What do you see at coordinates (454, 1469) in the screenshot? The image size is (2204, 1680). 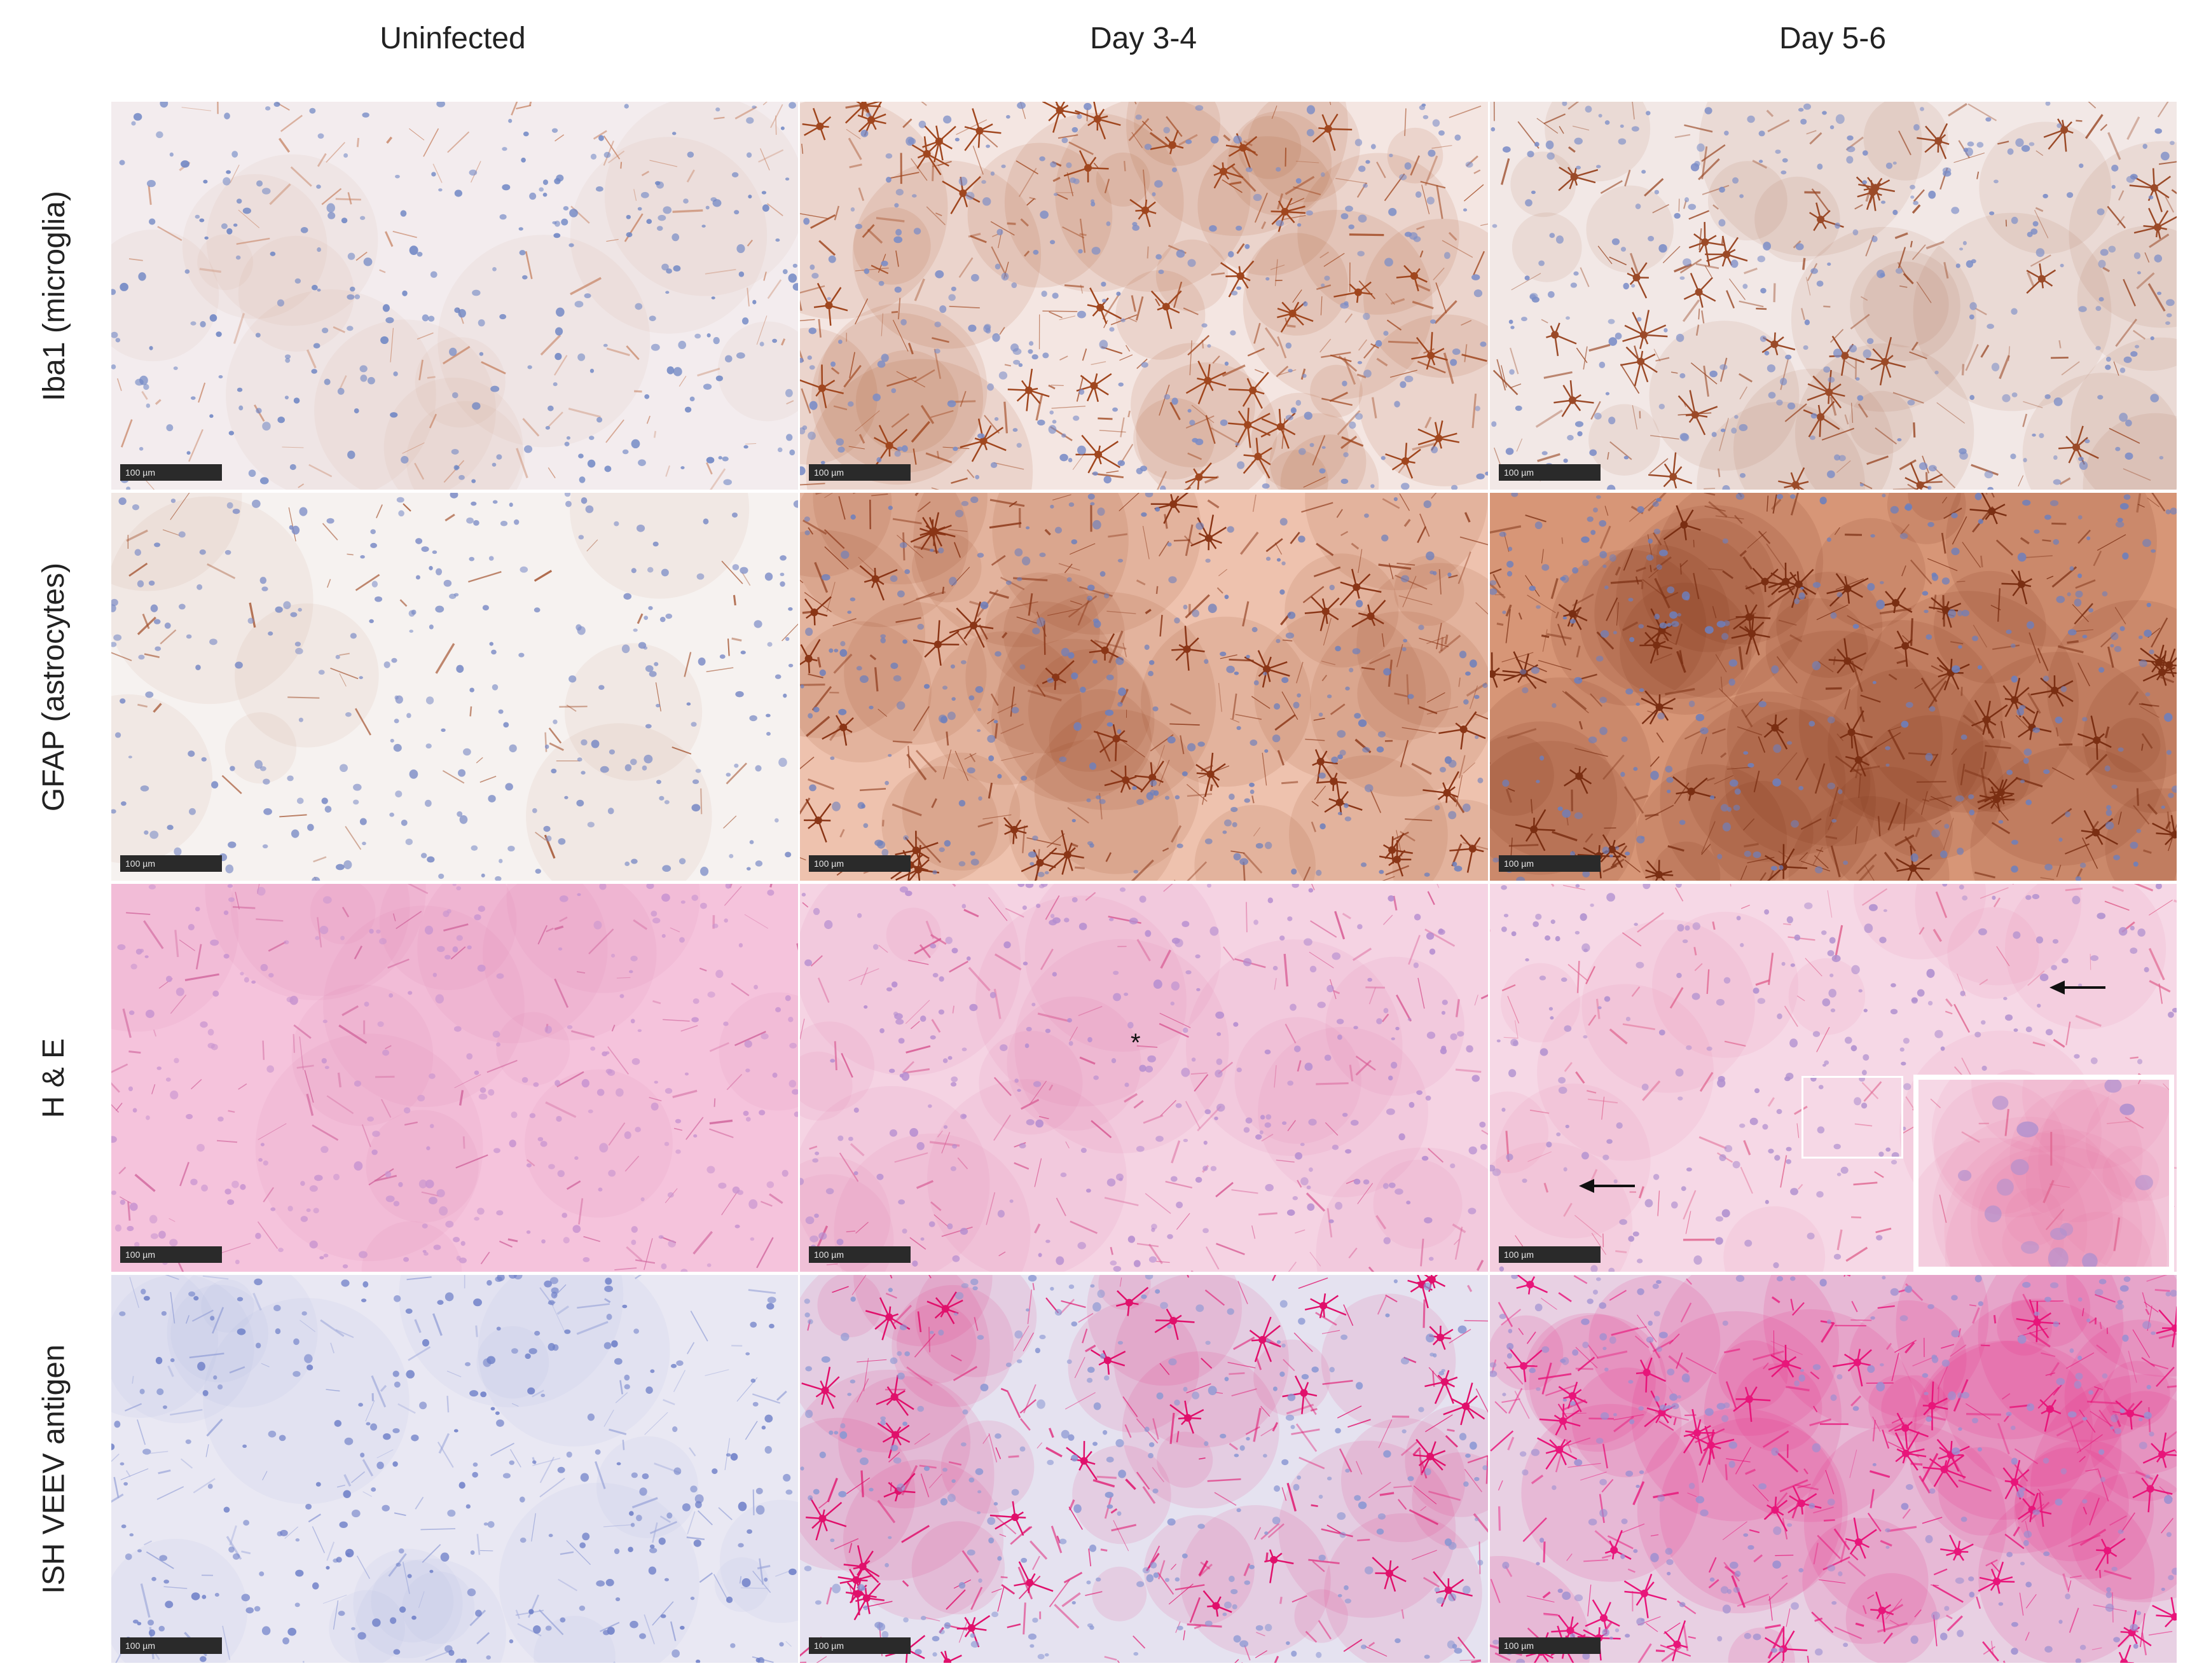 I see `panel-ish-uninfected: 100 µm` at bounding box center [454, 1469].